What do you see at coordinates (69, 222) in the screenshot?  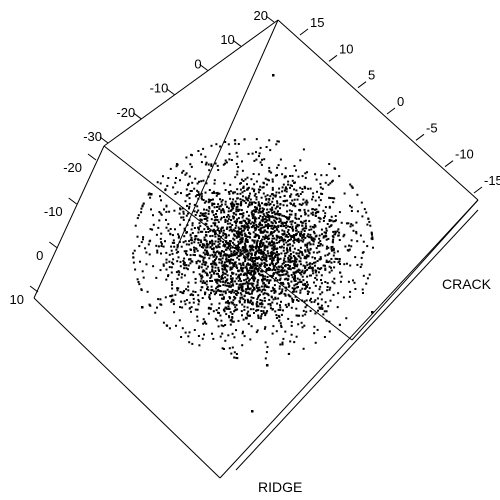 I see `frame-edge-left` at bounding box center [69, 222].